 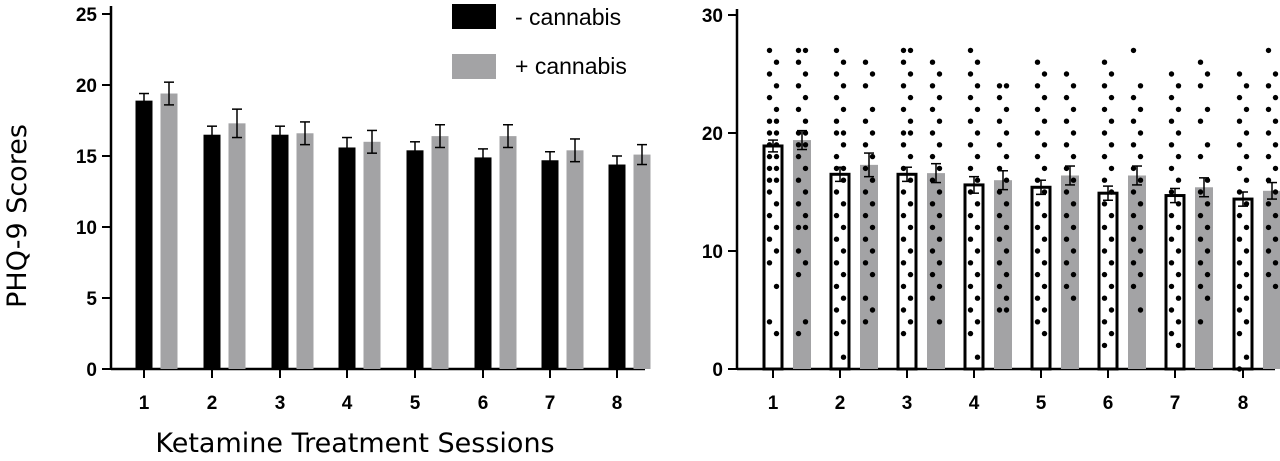 What do you see at coordinates (86, 86) in the screenshot?
I see `y-tick-label: 20` at bounding box center [86, 86].